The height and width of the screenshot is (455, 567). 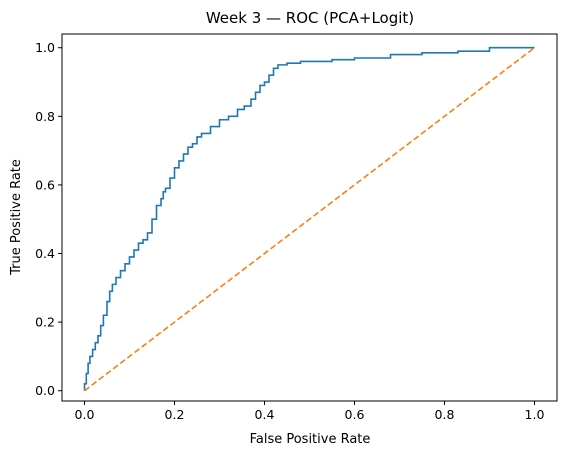 I want to click on y-tick-label: 0.6, so click(x=45, y=184).